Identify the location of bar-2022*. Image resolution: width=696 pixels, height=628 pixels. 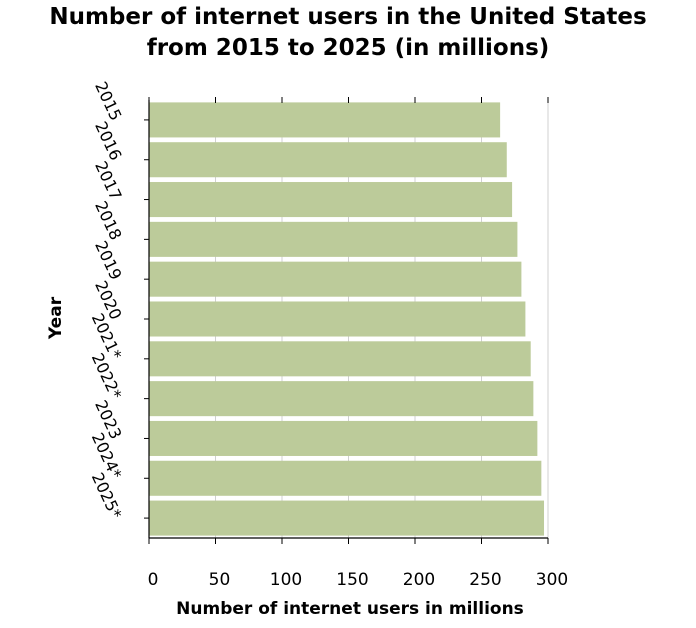
(341, 399).